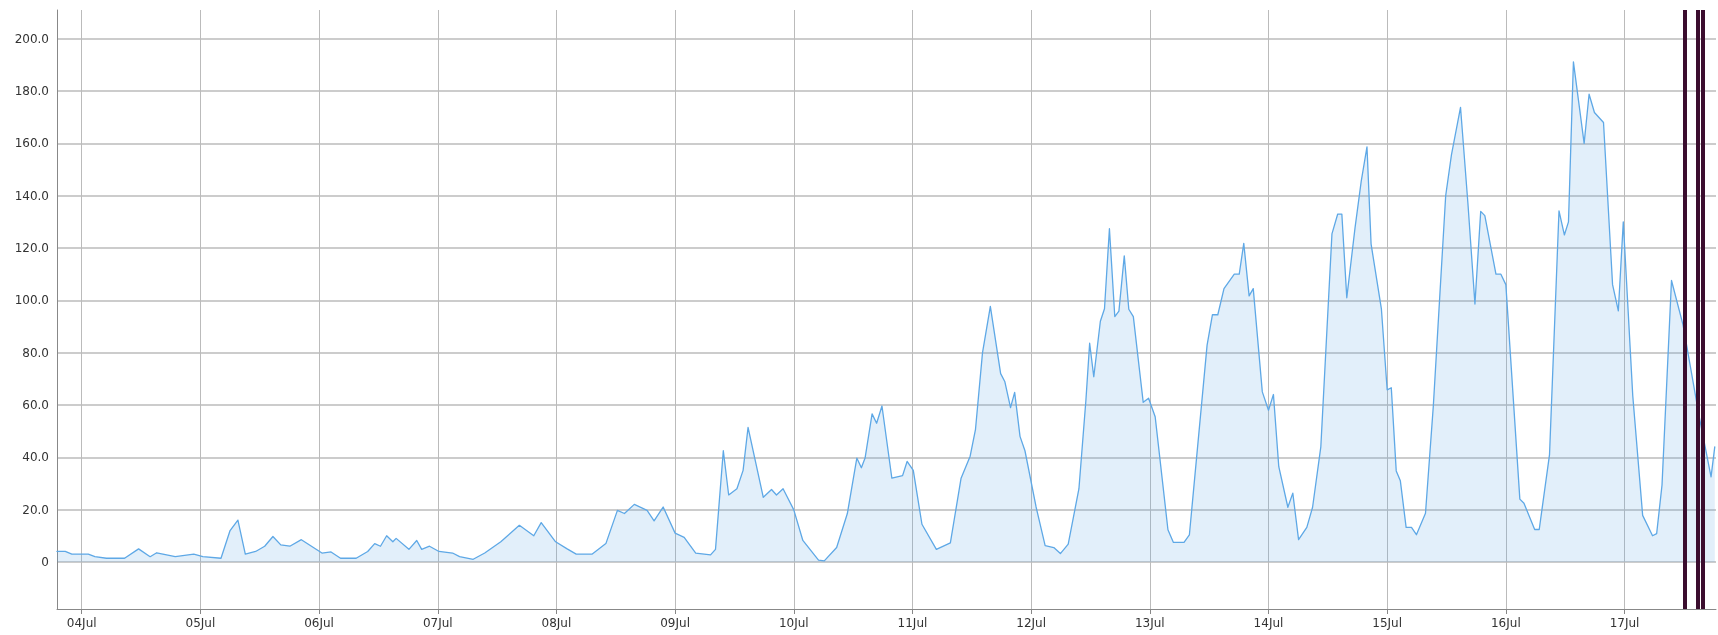  What do you see at coordinates (35, 509) in the screenshot?
I see `y-tick-label: 20.0` at bounding box center [35, 509].